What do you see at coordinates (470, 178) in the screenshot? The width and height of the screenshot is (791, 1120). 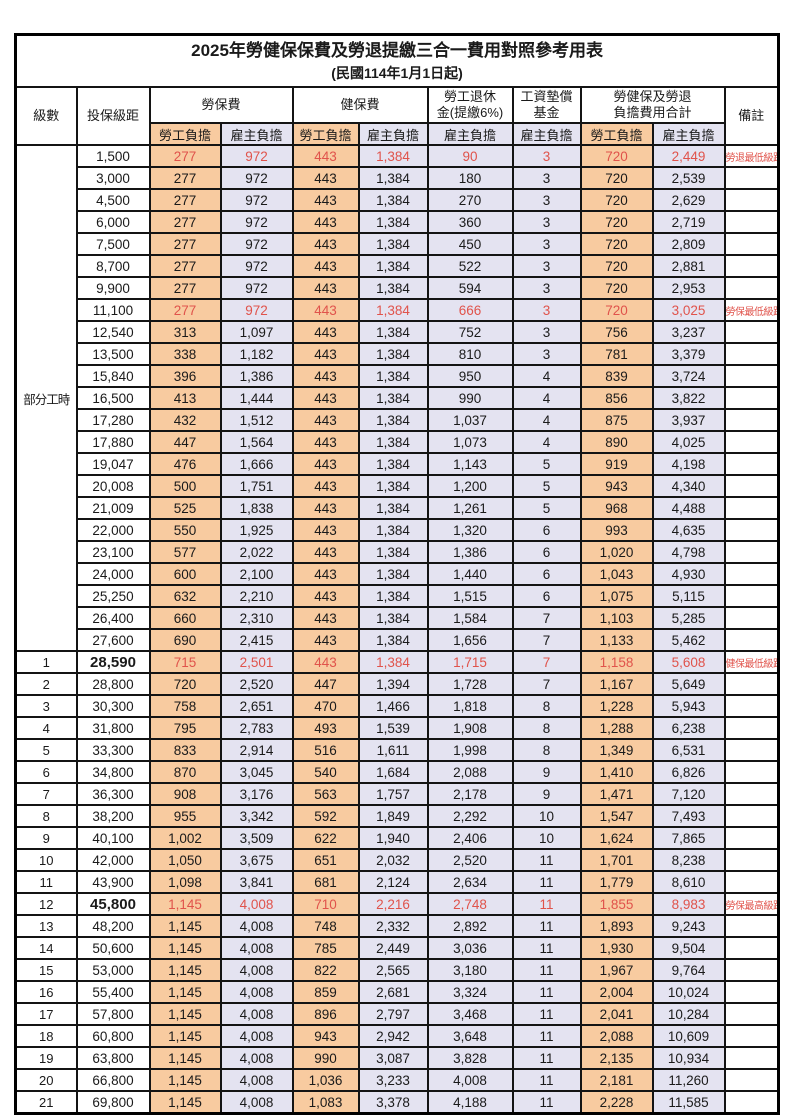 I see `pension-employer-cell: 180` at bounding box center [470, 178].